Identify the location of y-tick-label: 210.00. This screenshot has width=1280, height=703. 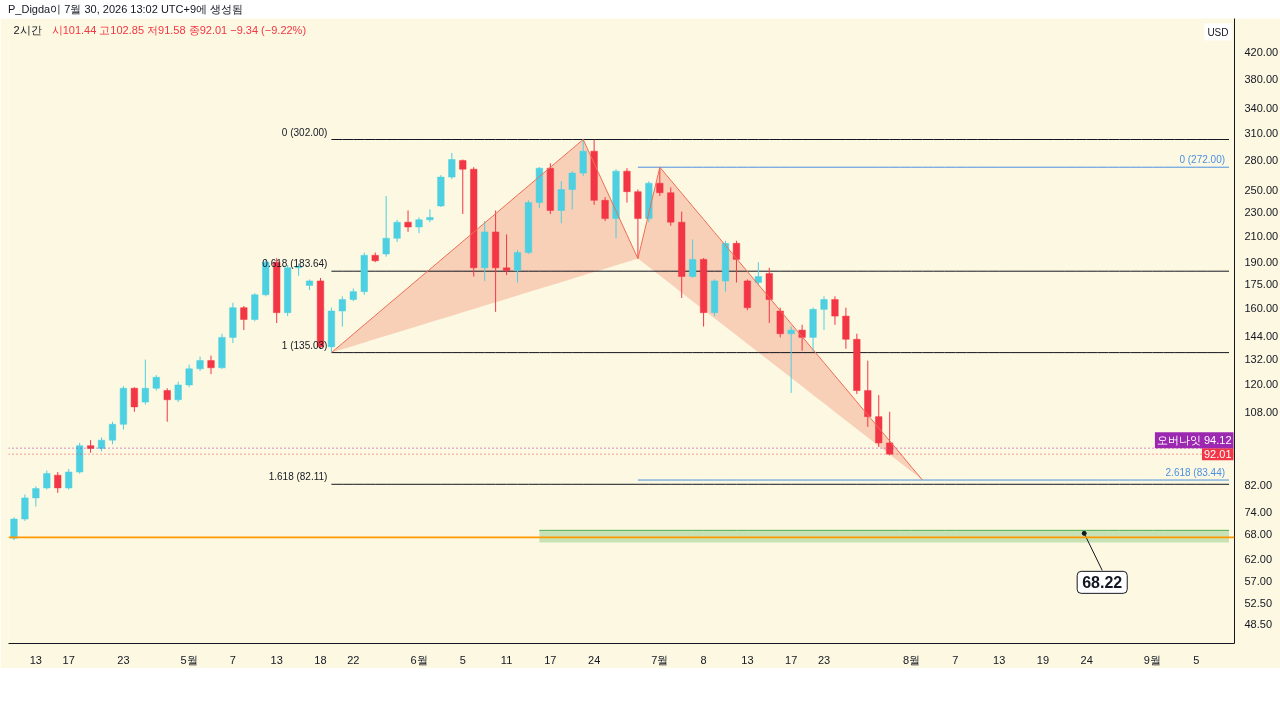
(1261, 235).